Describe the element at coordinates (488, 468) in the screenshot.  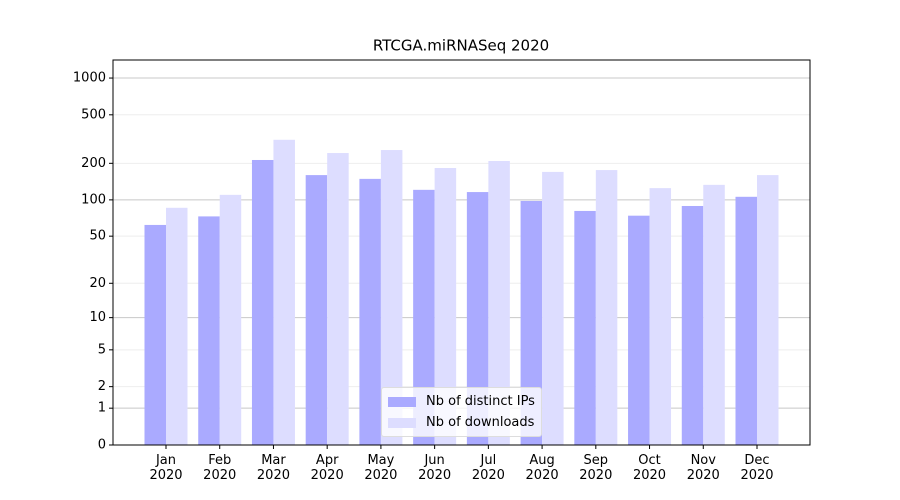
I see `x-tick-label: Jul 2020` at that location.